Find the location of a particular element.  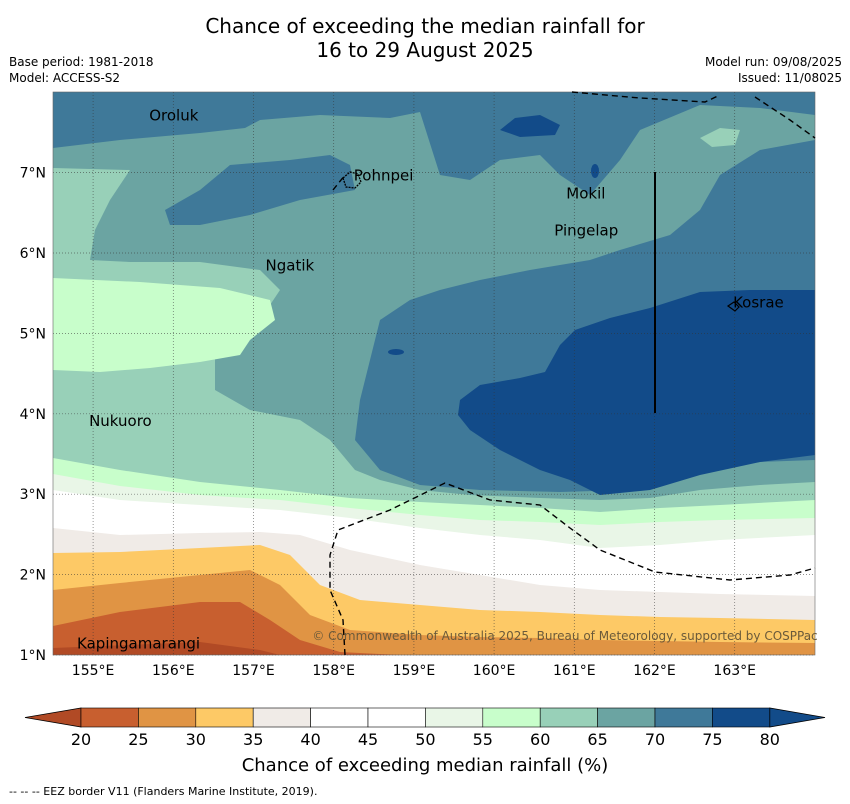

pohnpei-outline is located at coordinates (352, 180).